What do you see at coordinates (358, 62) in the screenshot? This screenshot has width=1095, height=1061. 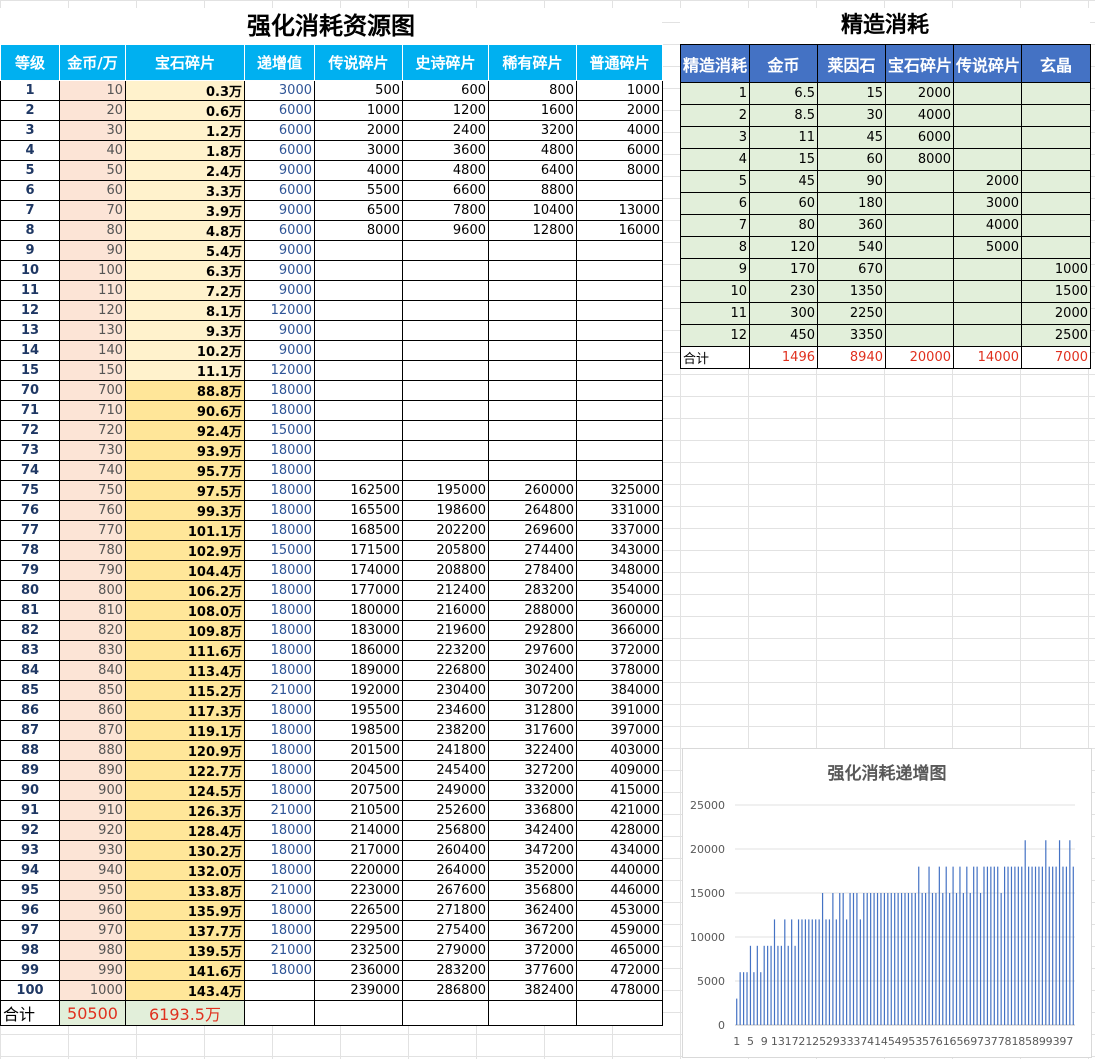 I see `header-legendary-shards: 传说碎片` at bounding box center [358, 62].